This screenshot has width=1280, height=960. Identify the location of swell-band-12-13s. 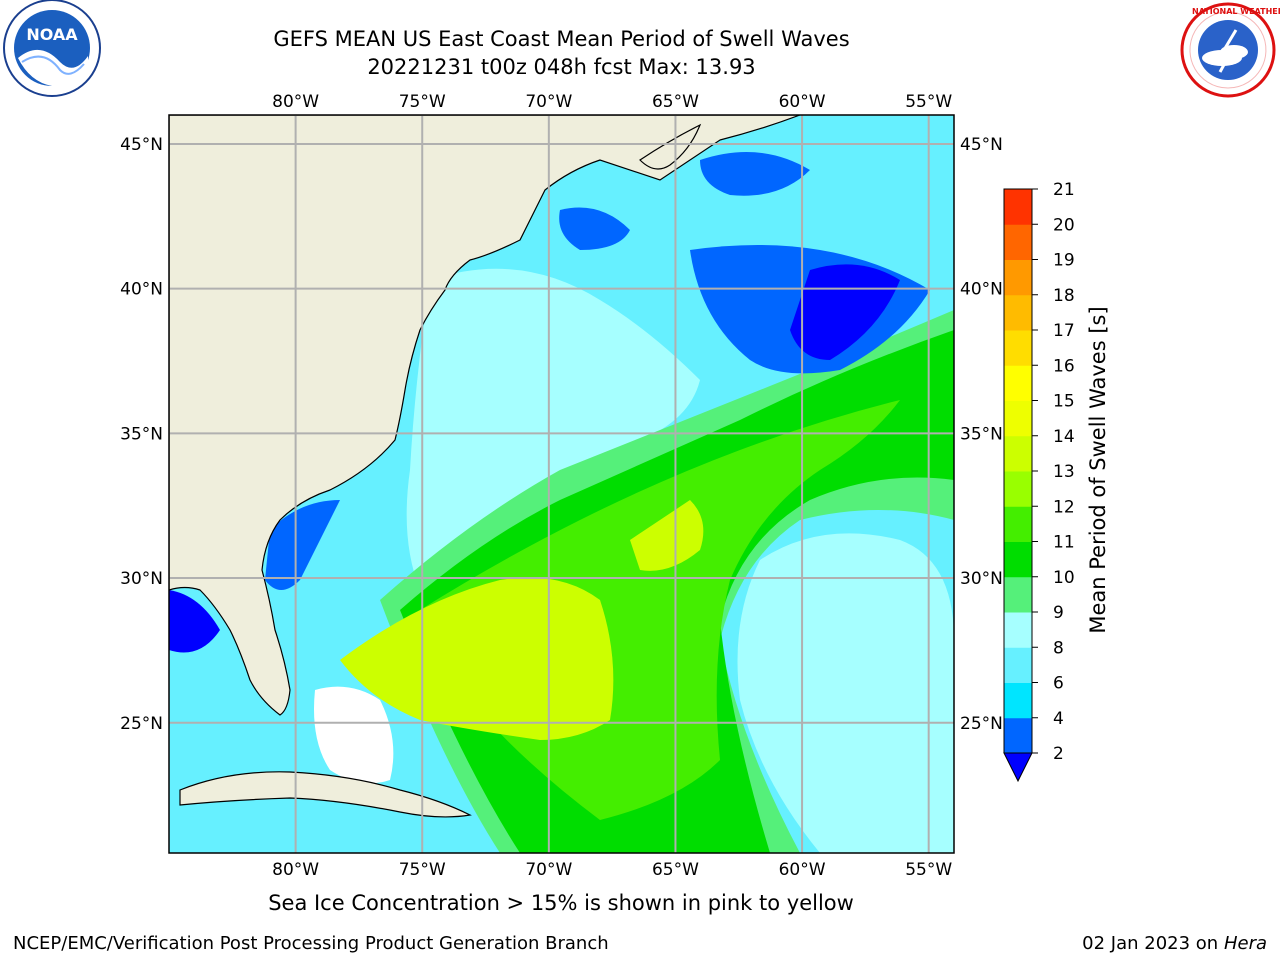
(477, 658).